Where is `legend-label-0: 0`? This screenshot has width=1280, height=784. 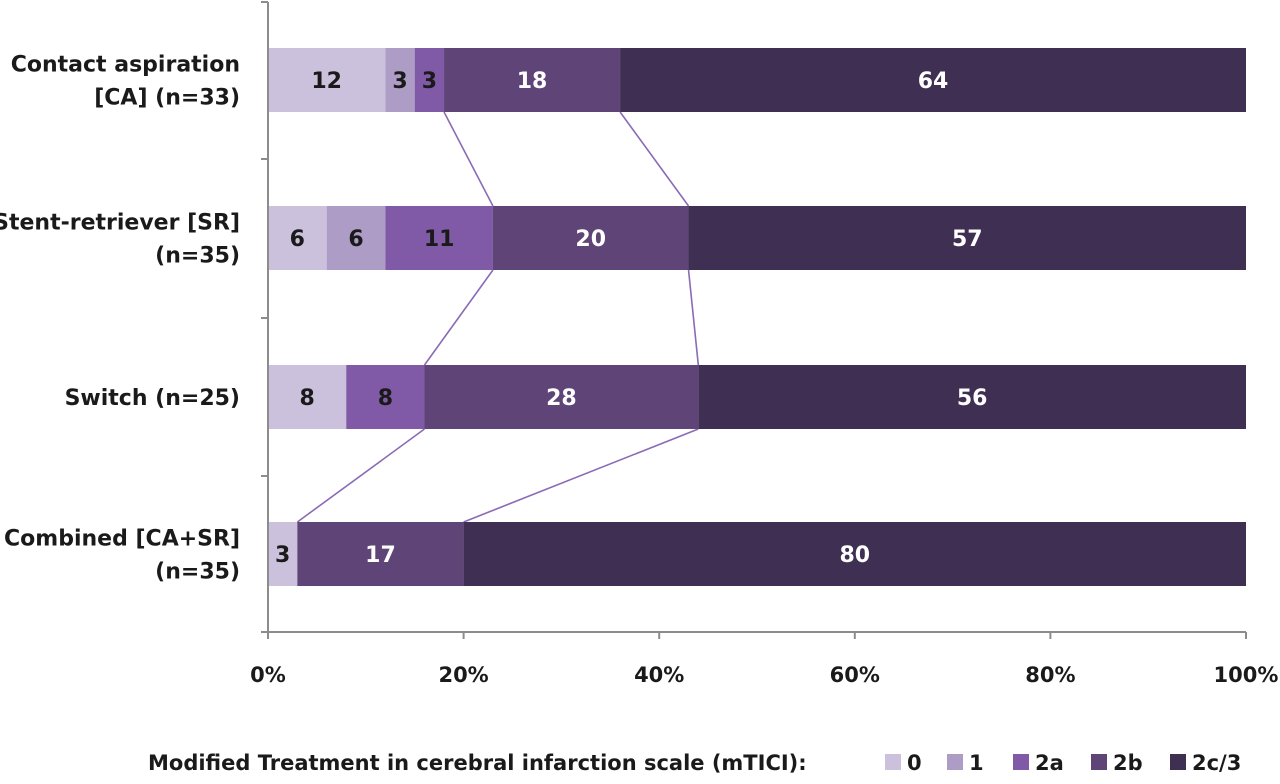
legend-label-0: 0 is located at coordinates (914, 763).